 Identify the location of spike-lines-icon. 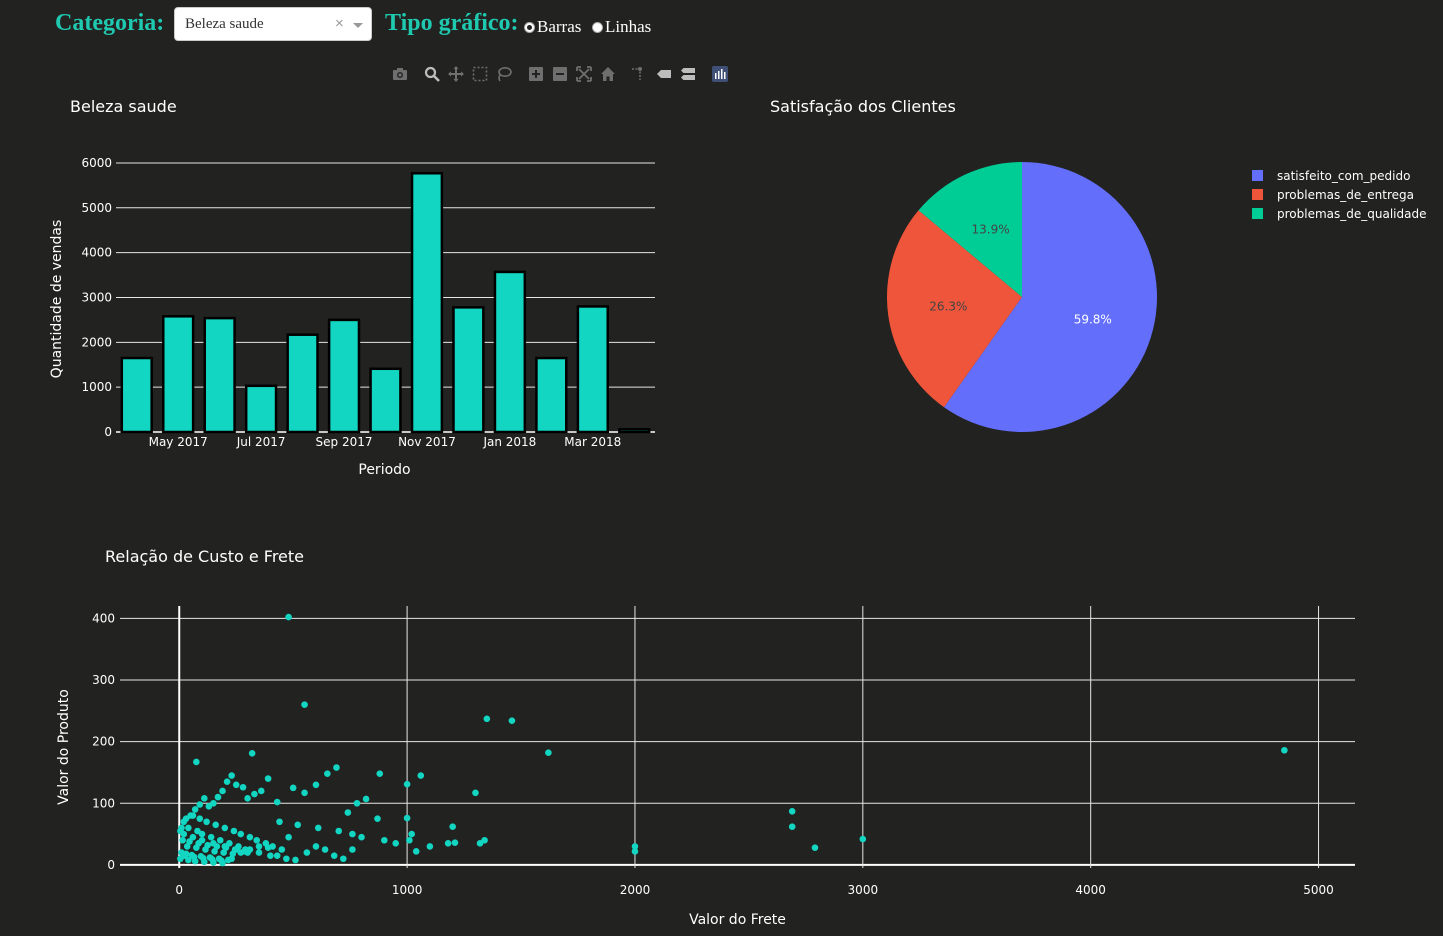
(638, 74).